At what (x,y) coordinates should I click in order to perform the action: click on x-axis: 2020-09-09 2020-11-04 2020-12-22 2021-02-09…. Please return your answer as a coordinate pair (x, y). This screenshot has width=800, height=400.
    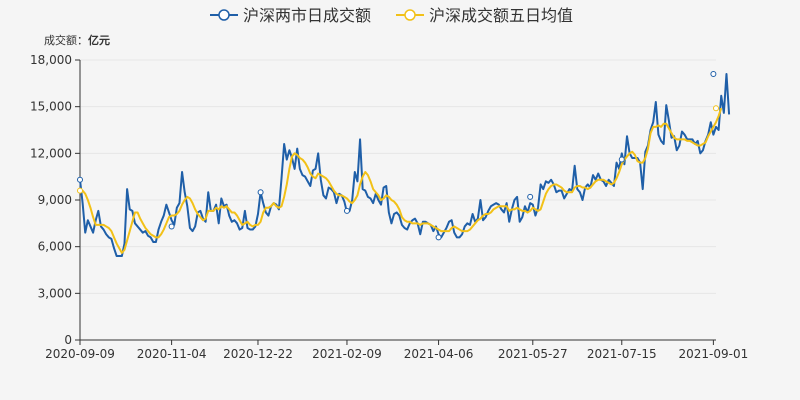
    Looking at the image, I should click on (397, 350).